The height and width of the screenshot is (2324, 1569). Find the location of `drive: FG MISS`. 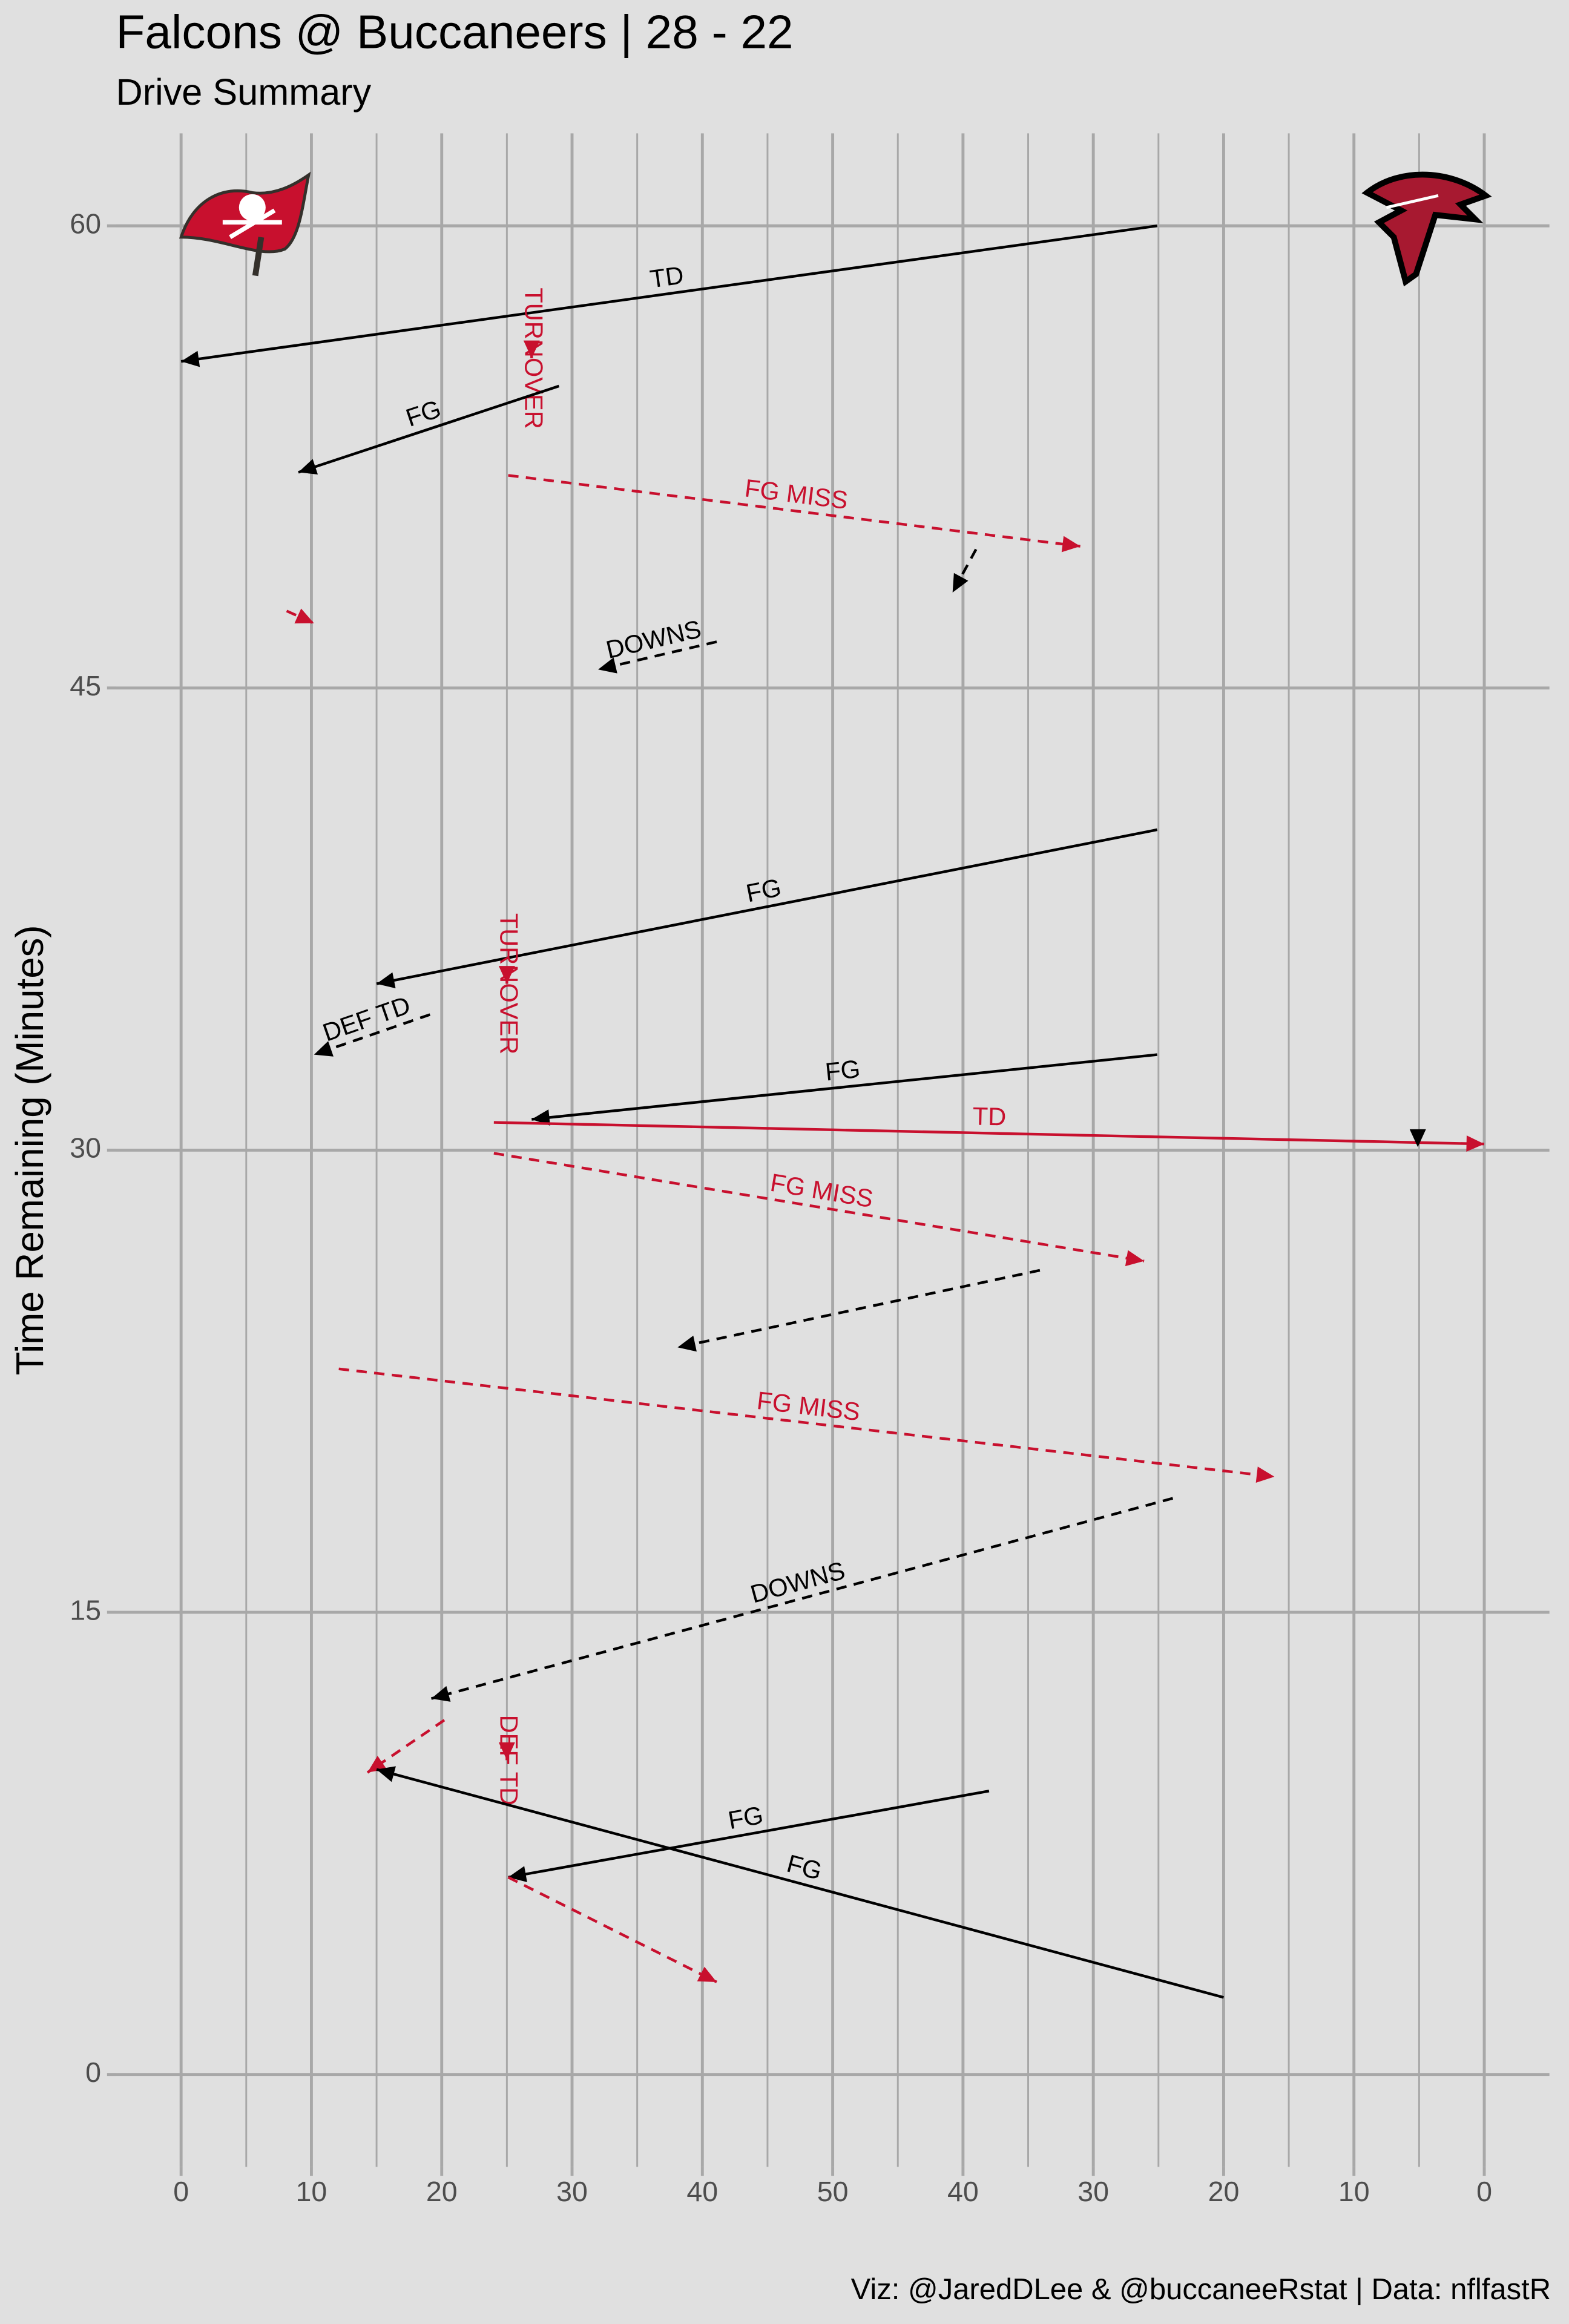

drive: FG MISS is located at coordinates (794, 513).